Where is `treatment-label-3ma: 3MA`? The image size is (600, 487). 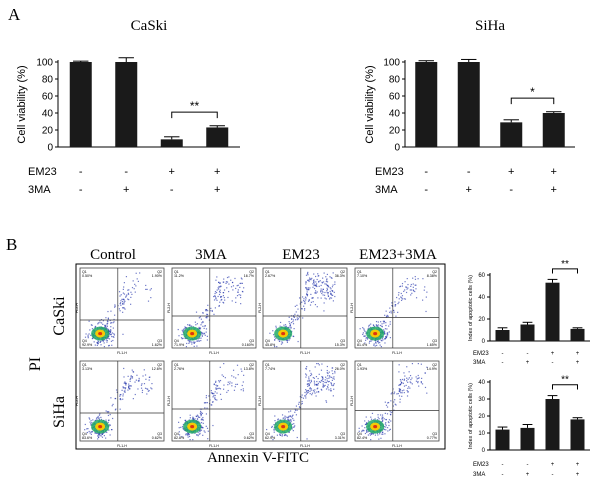
treatment-label-3ma: 3MA is located at coordinates (386, 190).